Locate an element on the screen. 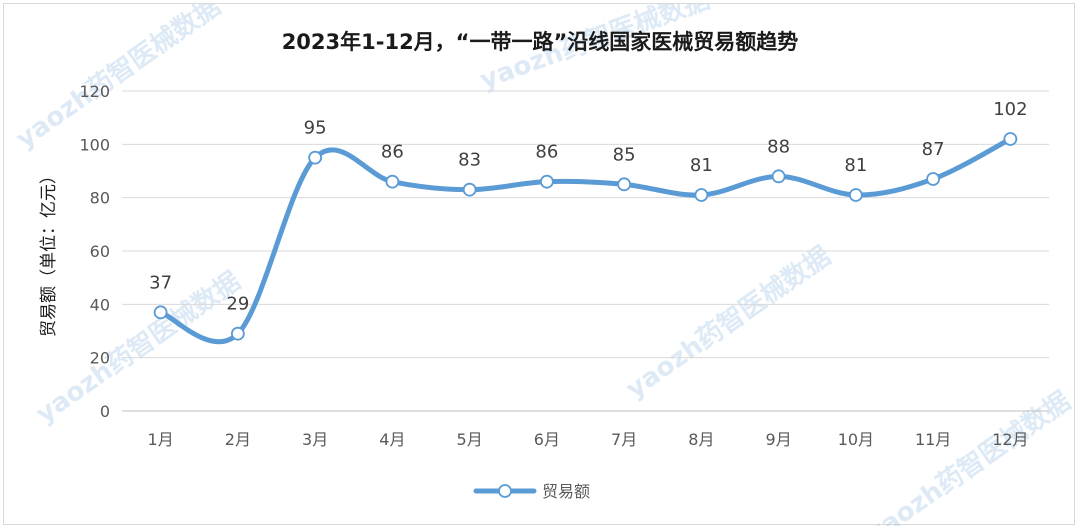 The image size is (1080, 530). x-axis-ticks: 1月 2月 3月 4月 5月 6月 7月 8月 9月 10月 11月 12月 is located at coordinates (588, 439).